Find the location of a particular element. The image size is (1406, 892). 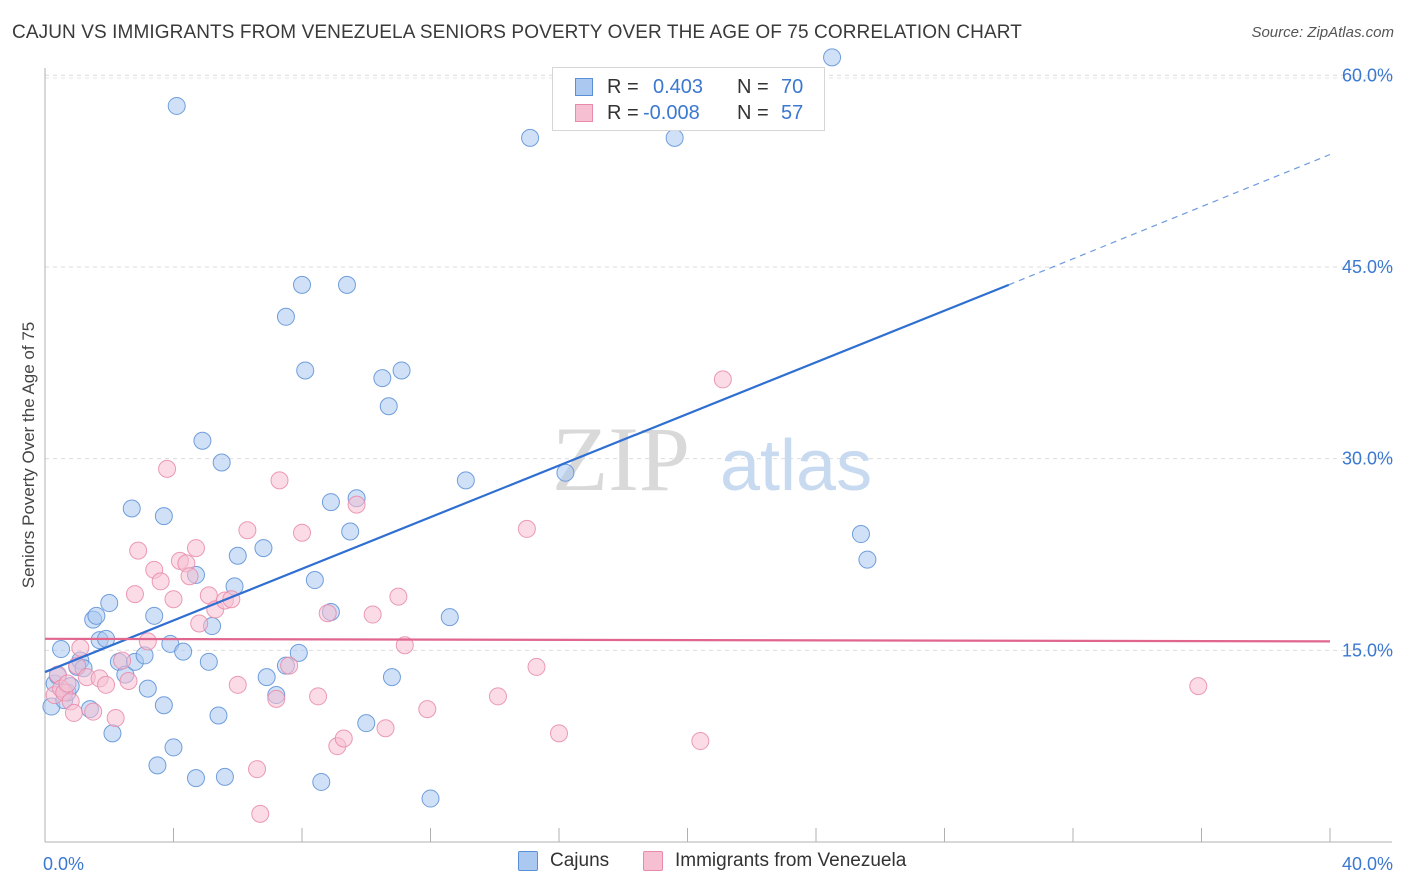

correlation-legend: R = 0.403 N = 70 R = -0.008 N = 57 is located at coordinates (688, 99).